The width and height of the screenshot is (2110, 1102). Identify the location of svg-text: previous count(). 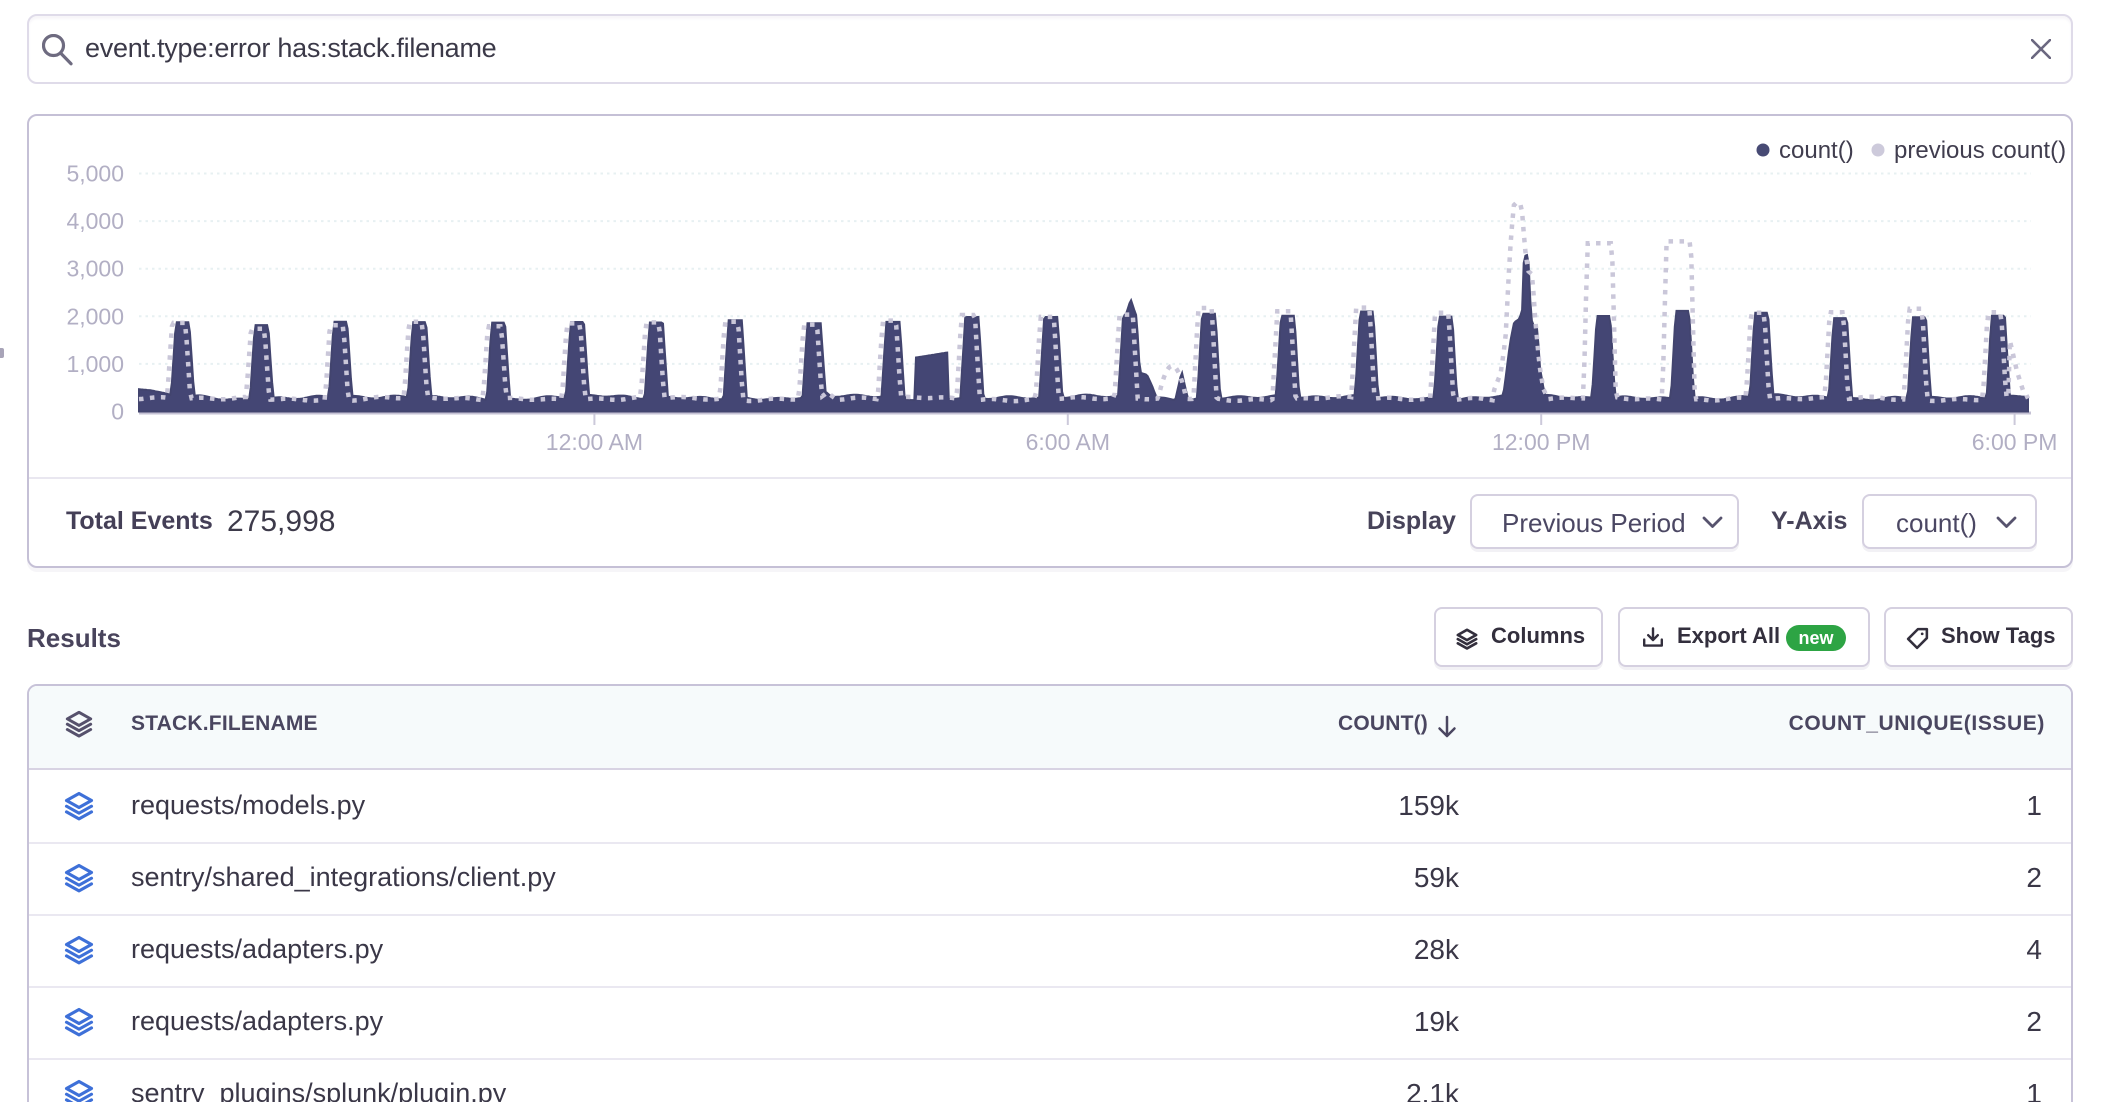
(1980, 150).